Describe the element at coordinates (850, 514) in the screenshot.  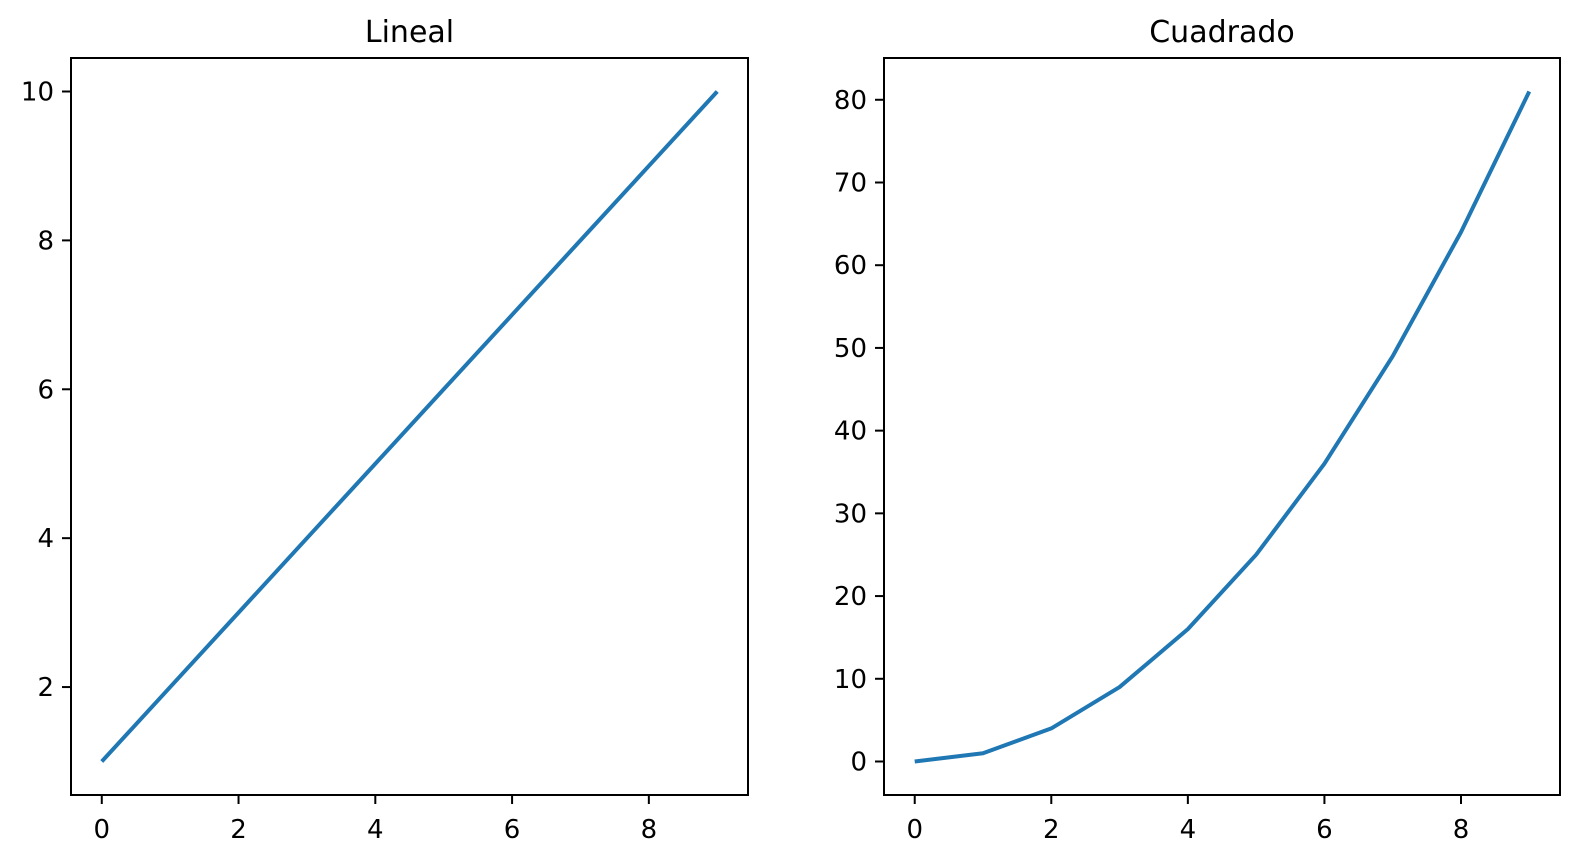
I see `y-tick-label: 30` at that location.